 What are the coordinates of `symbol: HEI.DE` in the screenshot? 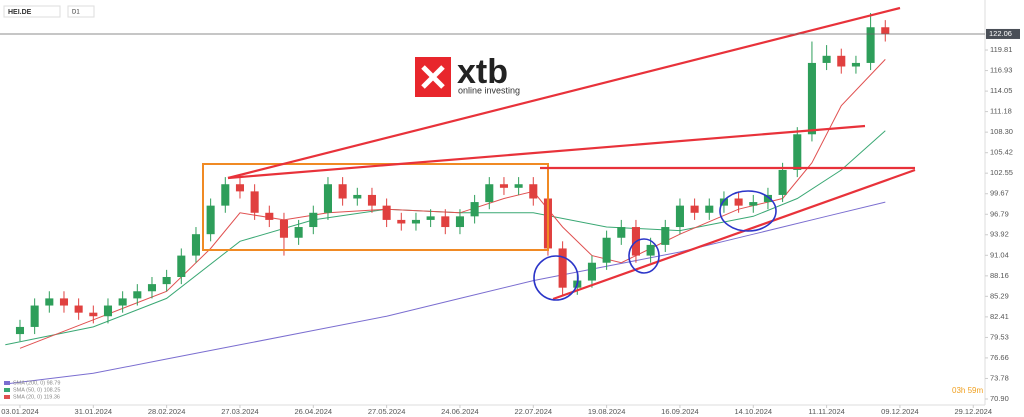 It's located at (20, 12).